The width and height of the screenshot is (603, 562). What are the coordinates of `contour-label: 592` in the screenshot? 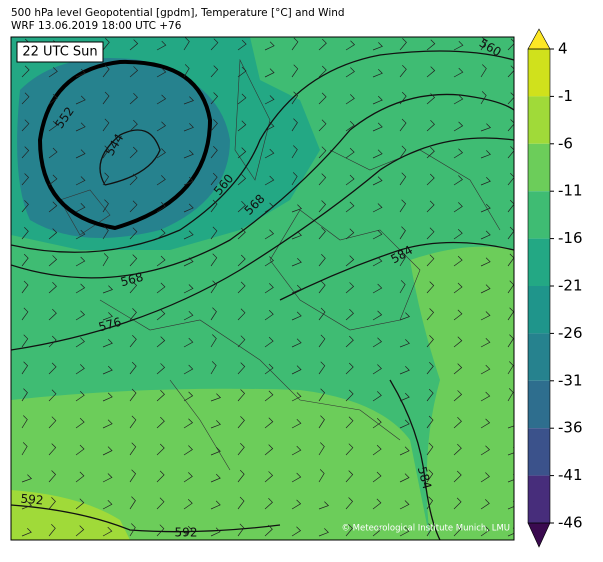 It's located at (32, 500).